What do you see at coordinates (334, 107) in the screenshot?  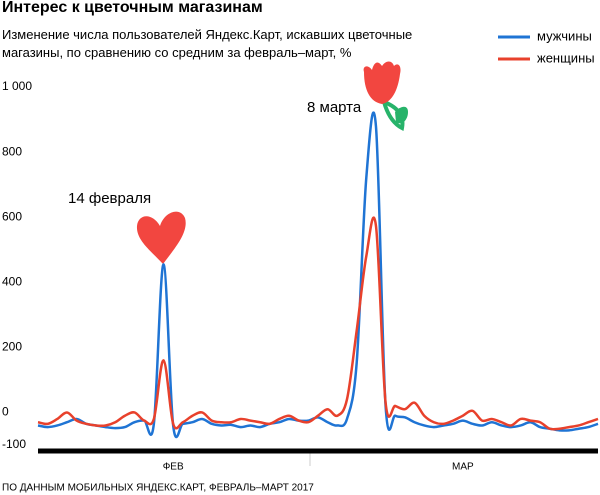 I see `annotation: 8 марта` at bounding box center [334, 107].